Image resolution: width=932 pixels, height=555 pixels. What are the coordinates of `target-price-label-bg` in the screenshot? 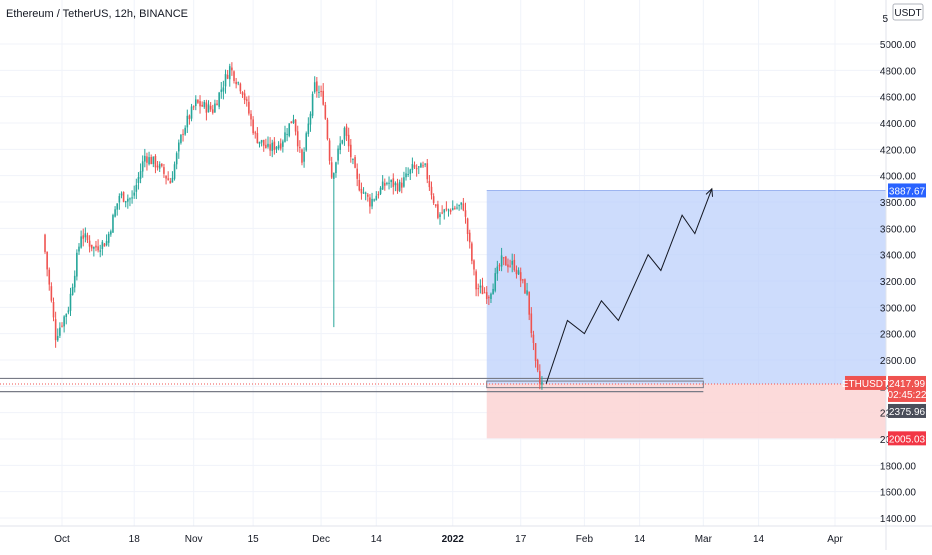 It's located at (907, 190).